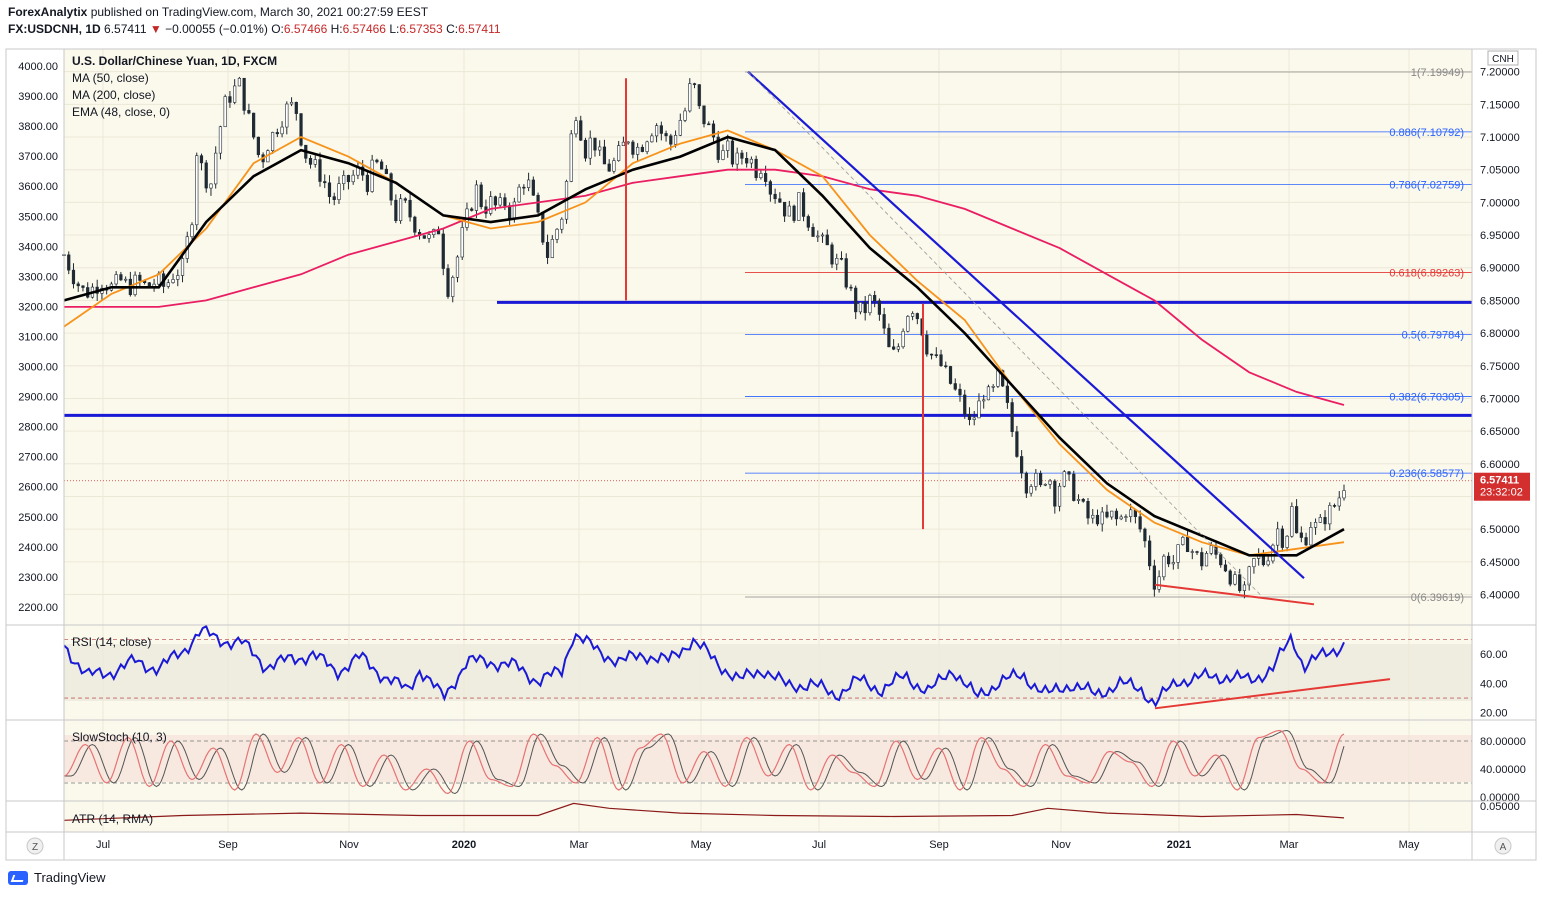 Image resolution: width=1543 pixels, height=897 pixels. What do you see at coordinates (38, 518) in the screenshot?
I see `left-axis-tick: 2500.00` at bounding box center [38, 518].